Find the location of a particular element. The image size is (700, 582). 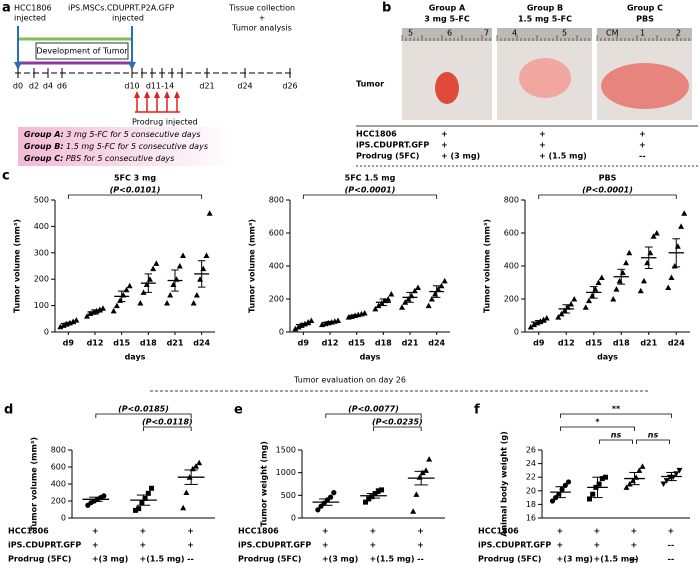

bracket is located at coordinates (135, 196).